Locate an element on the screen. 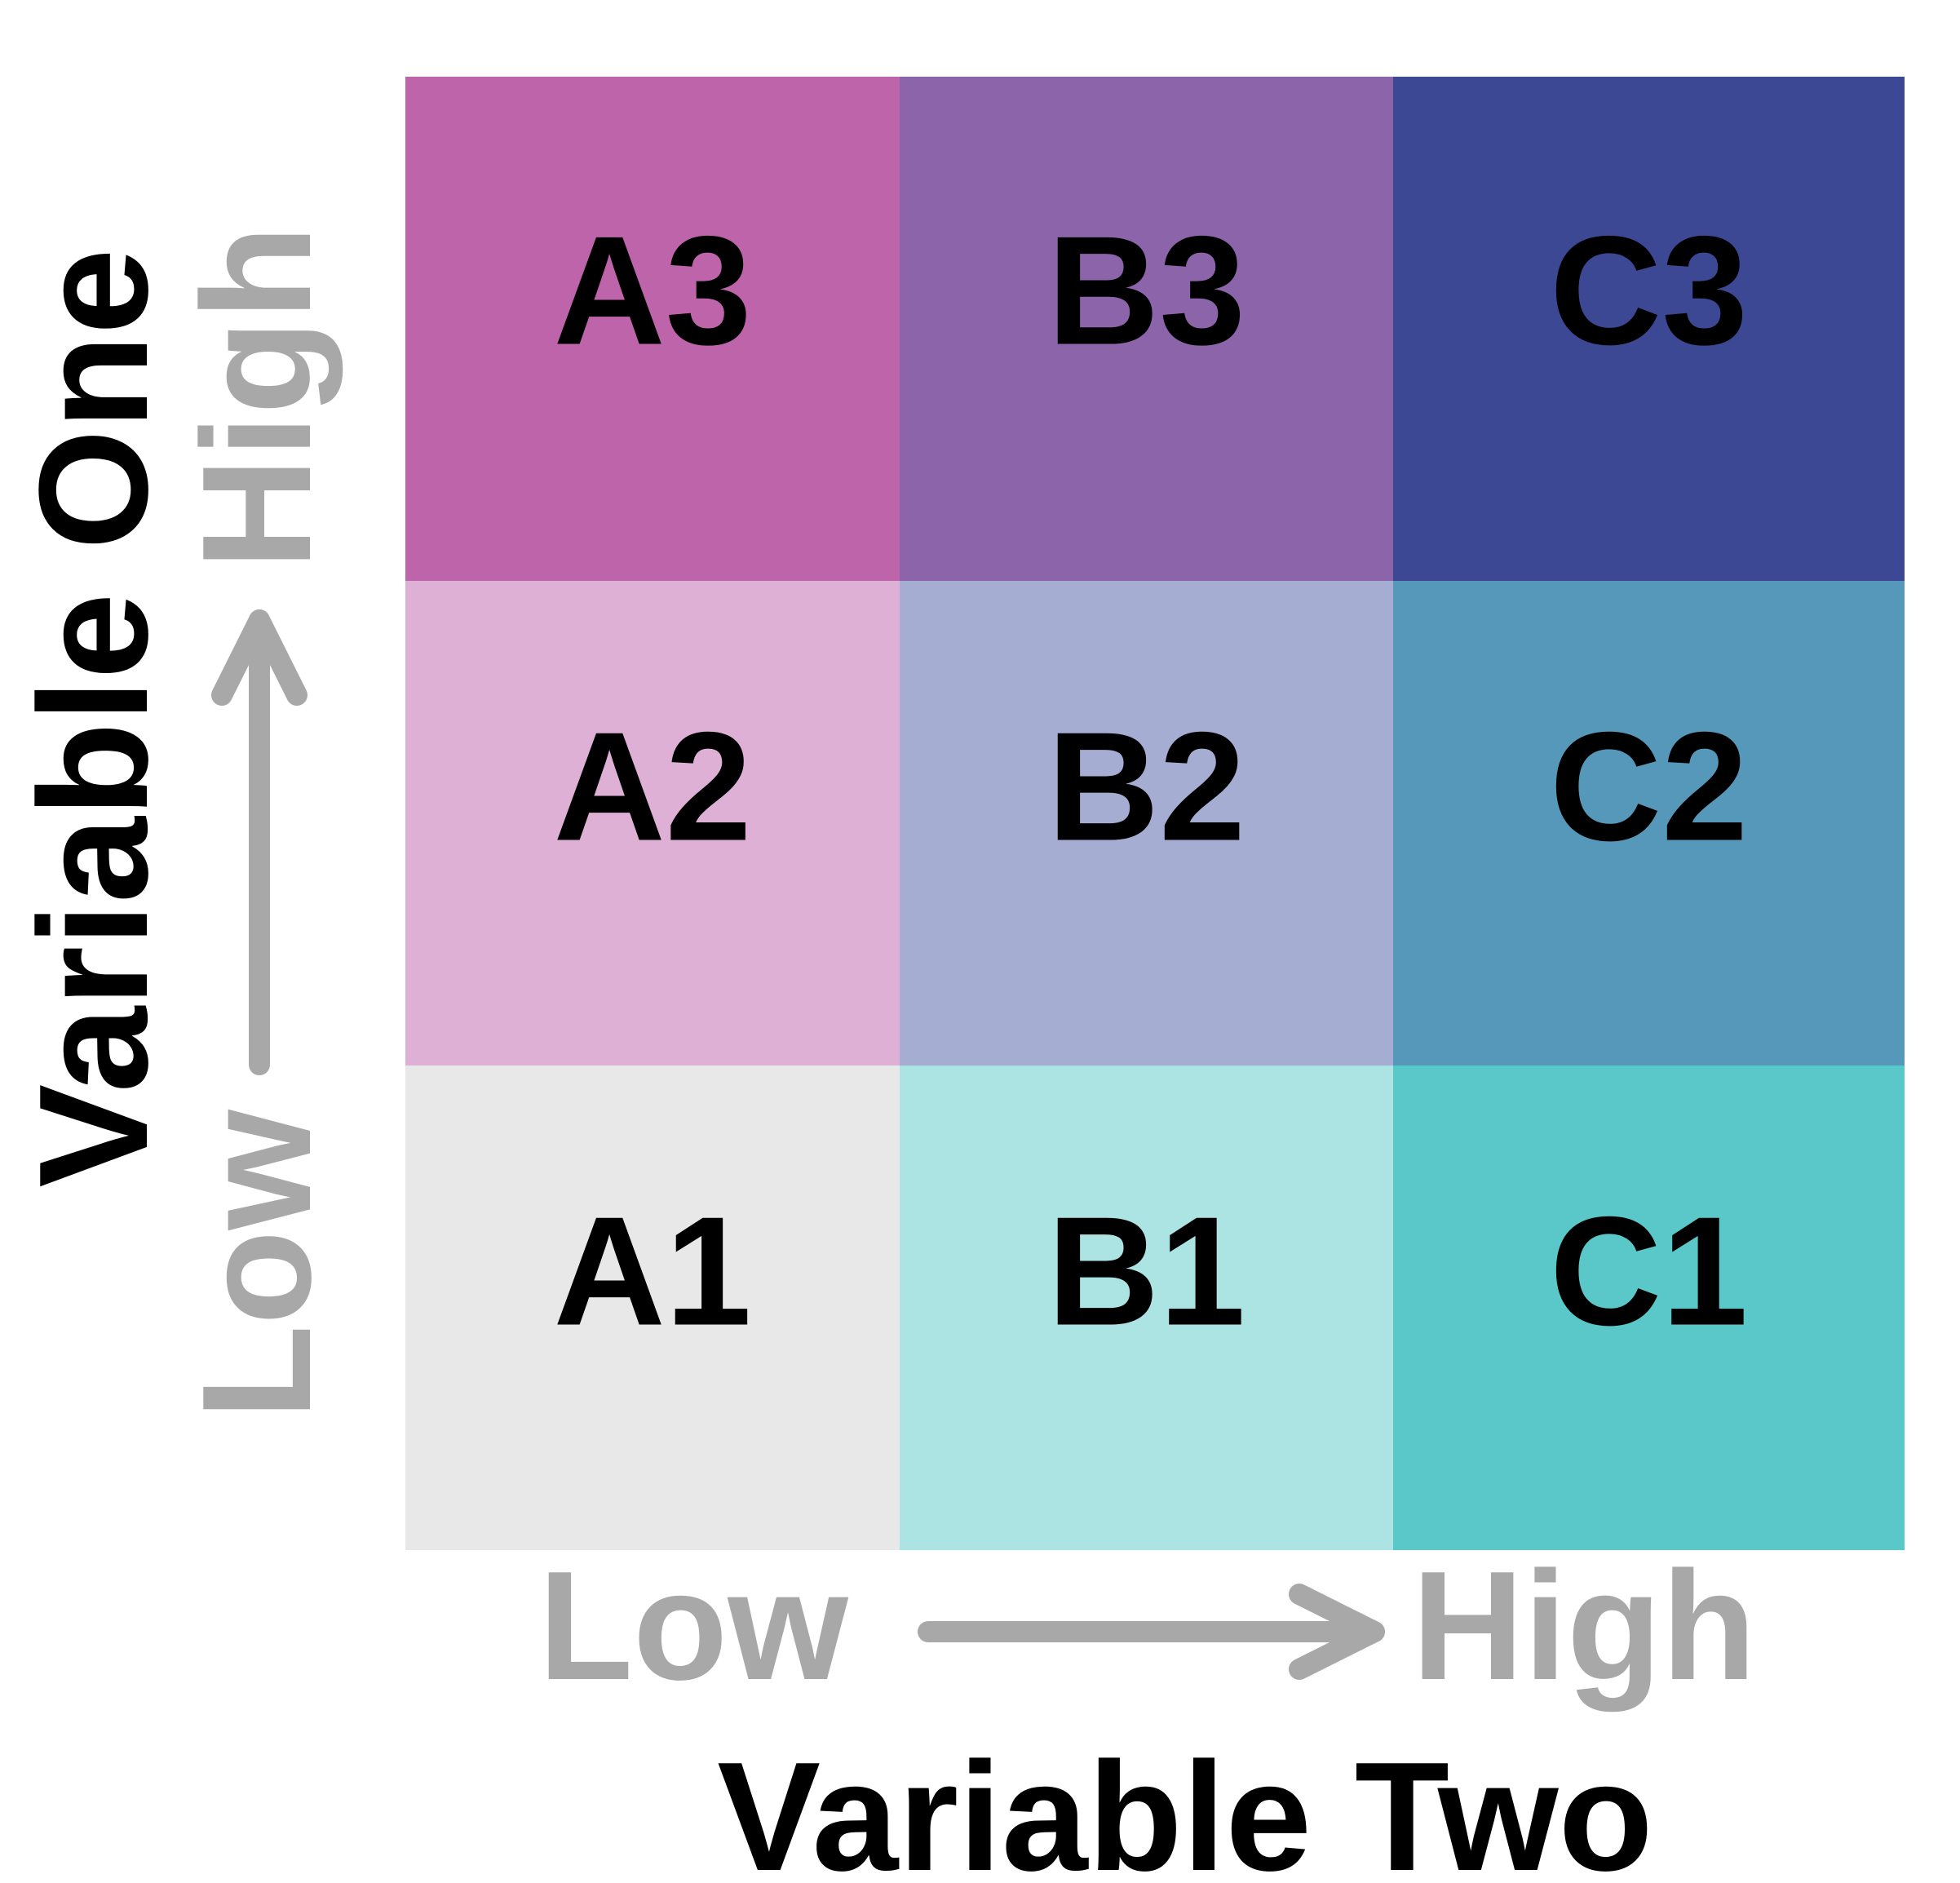  y-axis-arrowhead is located at coordinates (259, 657).